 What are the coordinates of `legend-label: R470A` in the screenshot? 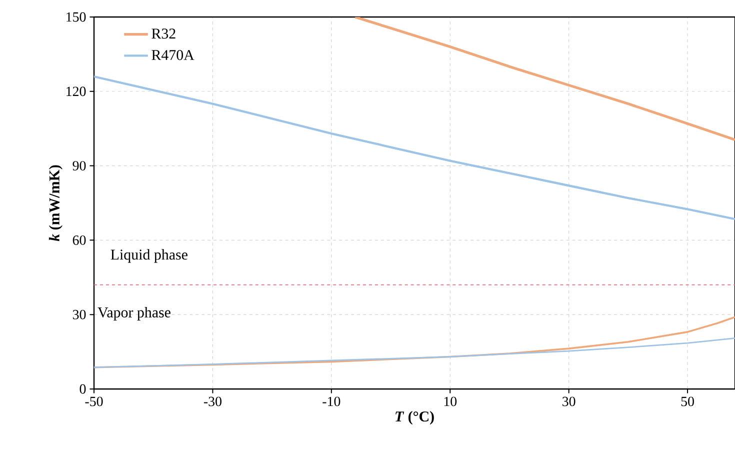 It's located at (173, 55).